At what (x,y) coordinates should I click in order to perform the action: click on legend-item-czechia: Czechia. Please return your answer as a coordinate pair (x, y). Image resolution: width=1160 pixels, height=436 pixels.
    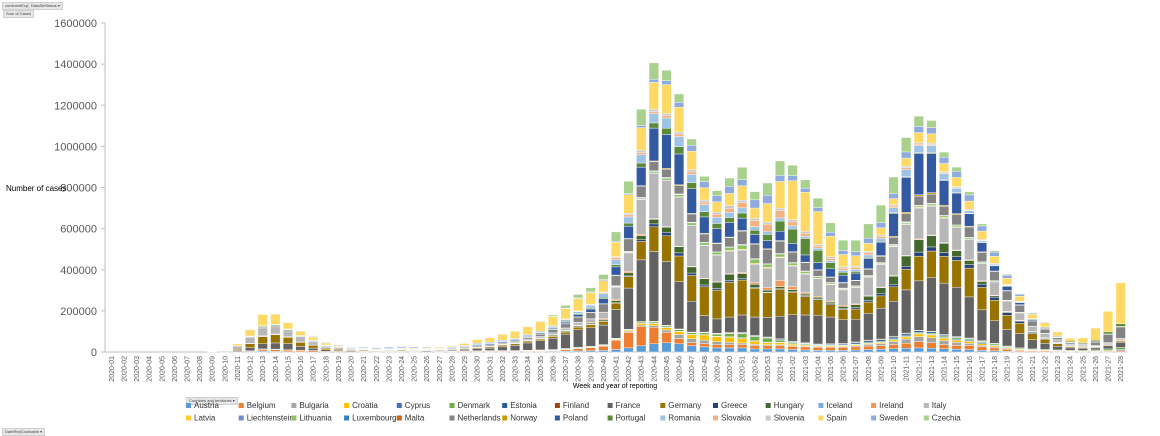
    Looking at the image, I should click on (942, 418).